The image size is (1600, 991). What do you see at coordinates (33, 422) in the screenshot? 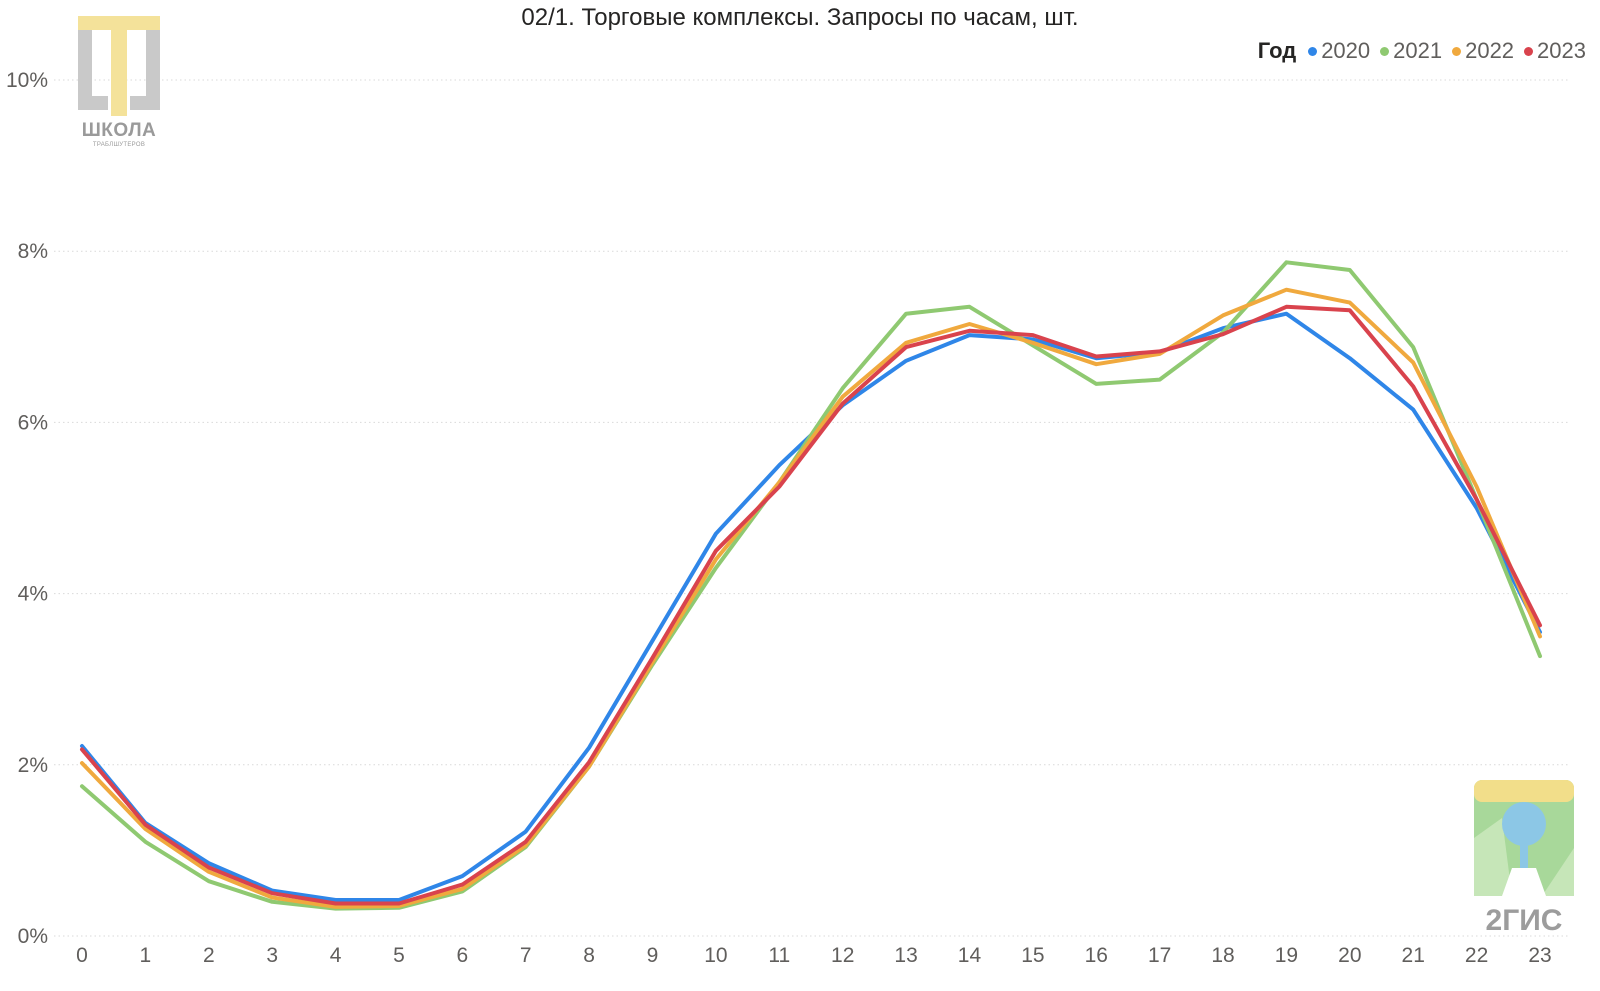
I see `y-tick-label: 6%` at bounding box center [33, 422].